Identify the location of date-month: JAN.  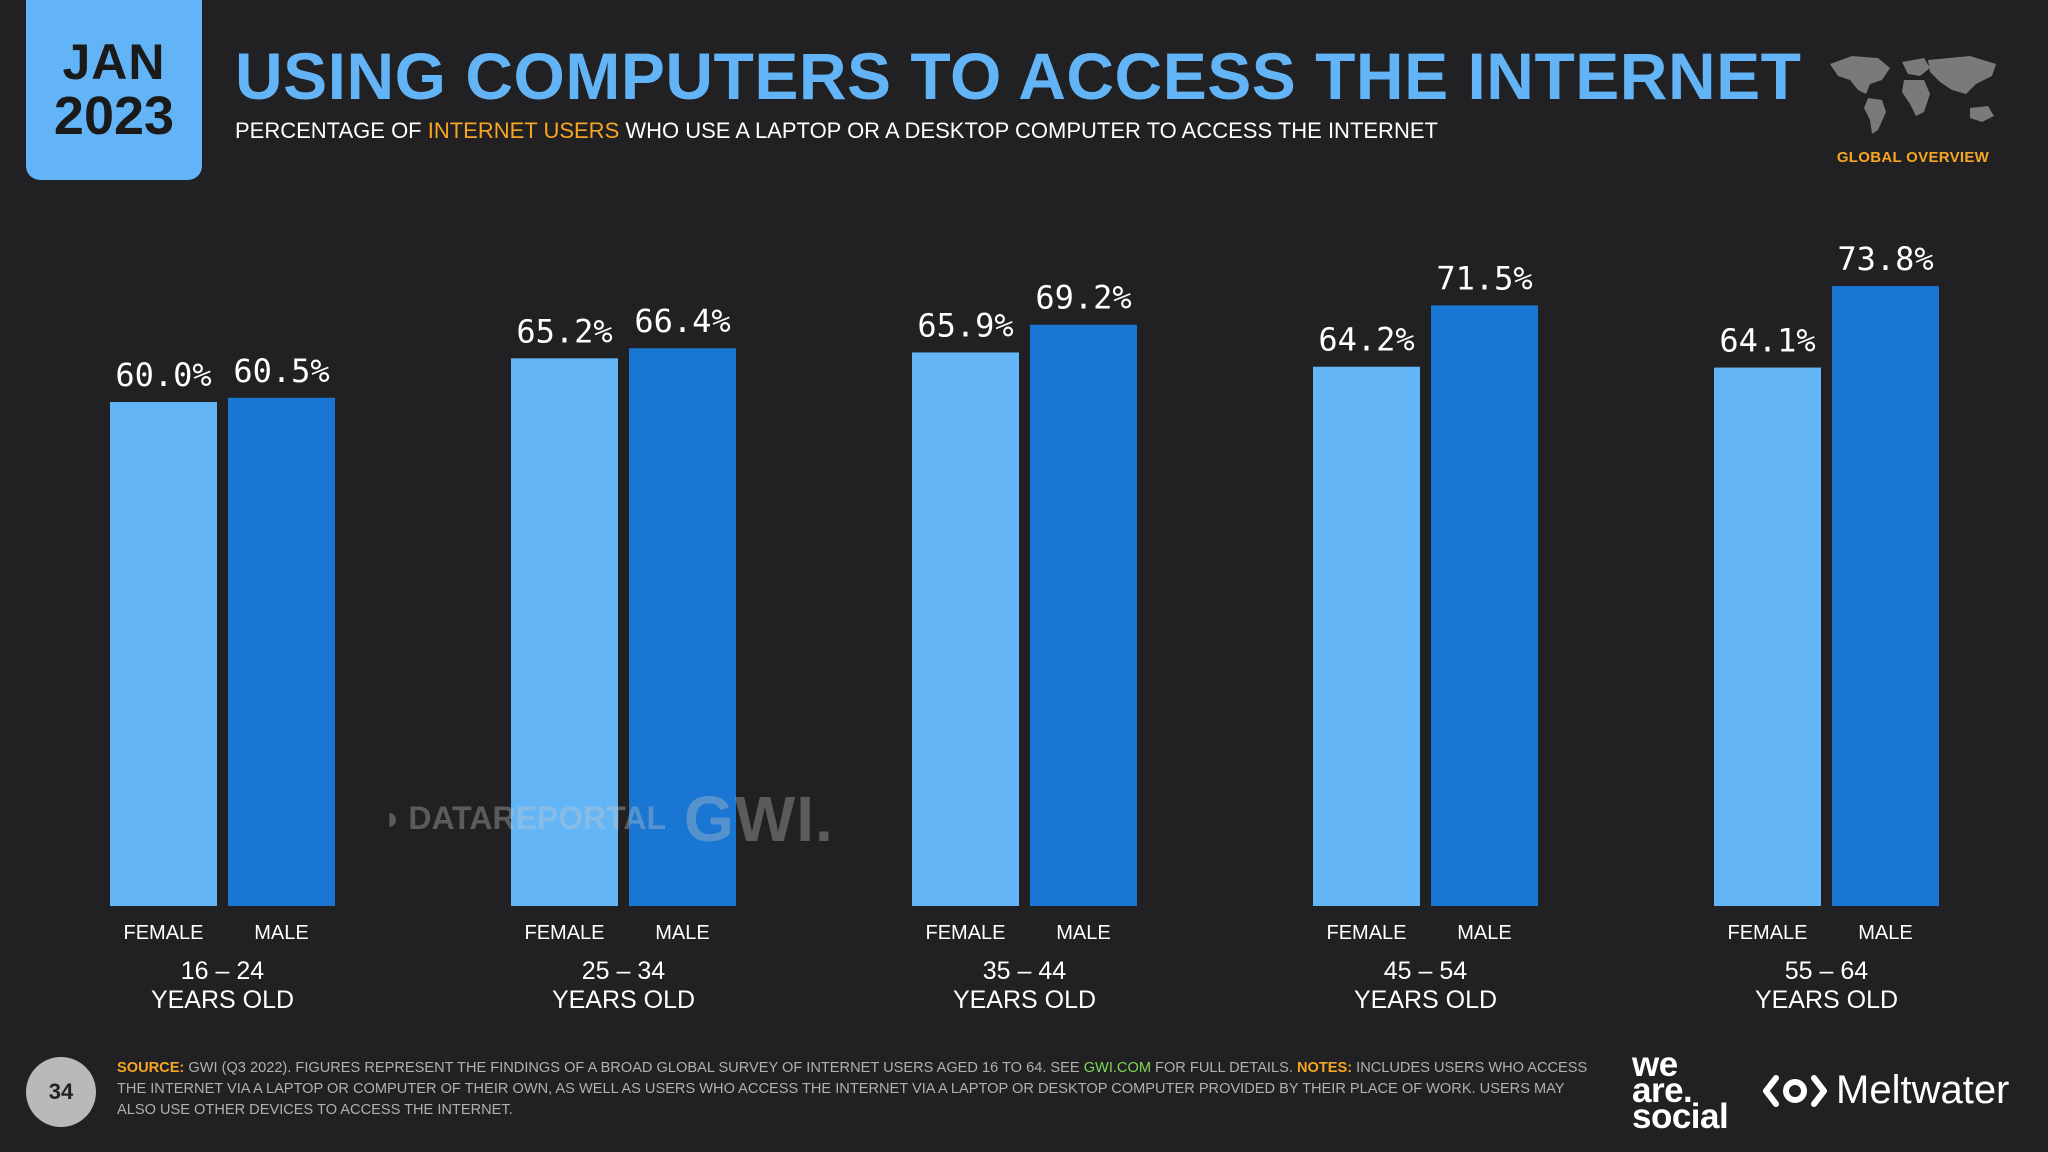
(114, 62).